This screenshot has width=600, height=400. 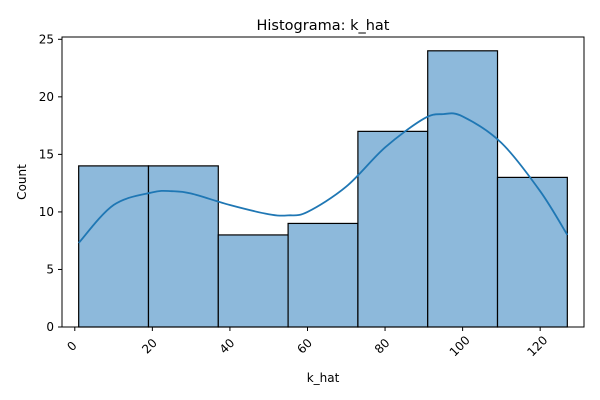 What do you see at coordinates (46, 154) in the screenshot?
I see `y-tick-label: 15` at bounding box center [46, 154].